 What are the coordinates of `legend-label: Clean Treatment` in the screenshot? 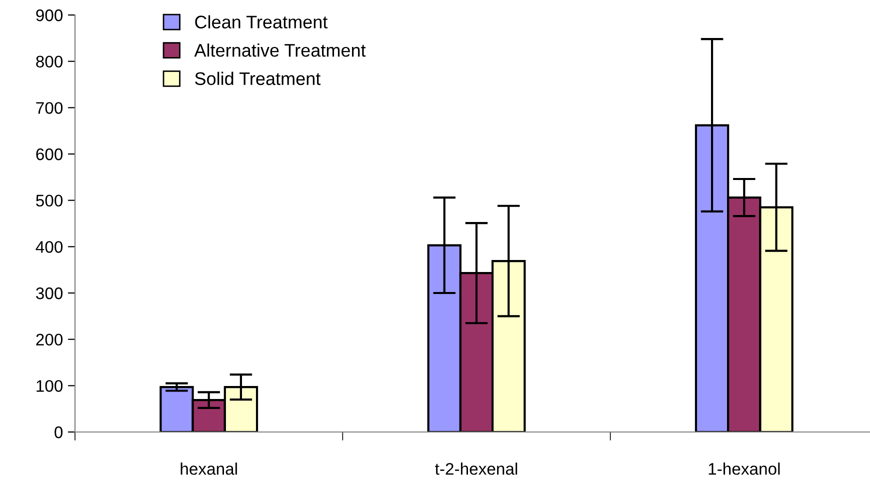 It's located at (261, 21).